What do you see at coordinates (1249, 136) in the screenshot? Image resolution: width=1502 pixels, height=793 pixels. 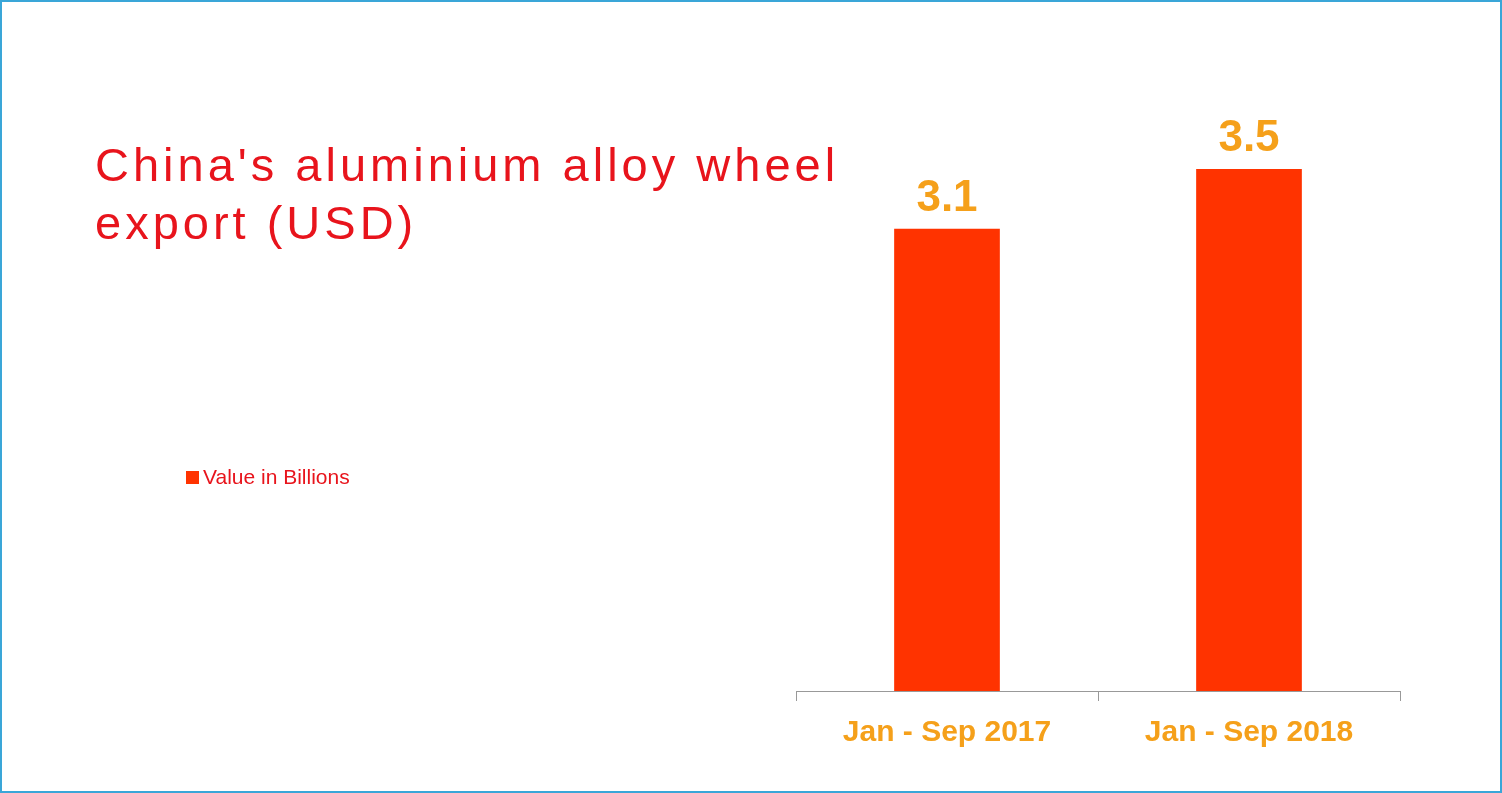 I see `data-label: 3.5` at bounding box center [1249, 136].